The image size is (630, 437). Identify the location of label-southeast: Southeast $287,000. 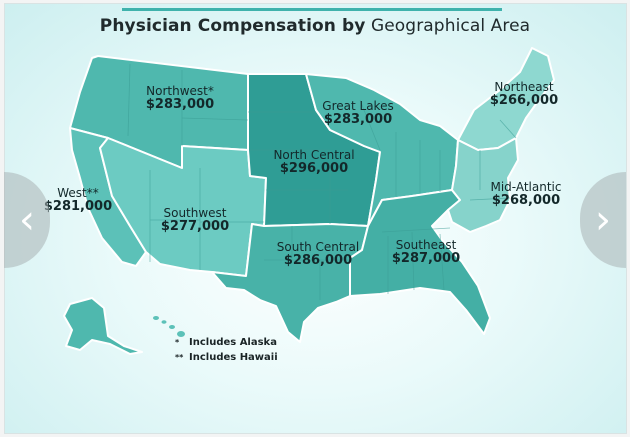
(426, 252).